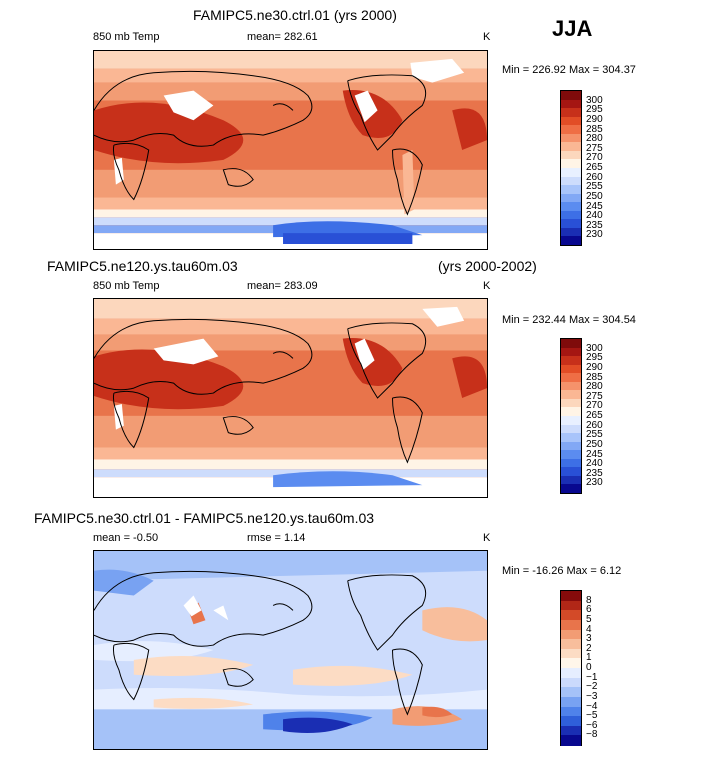  Describe the element at coordinates (589, 600) in the screenshot. I see `colorbar-tick-label: 8` at that location.